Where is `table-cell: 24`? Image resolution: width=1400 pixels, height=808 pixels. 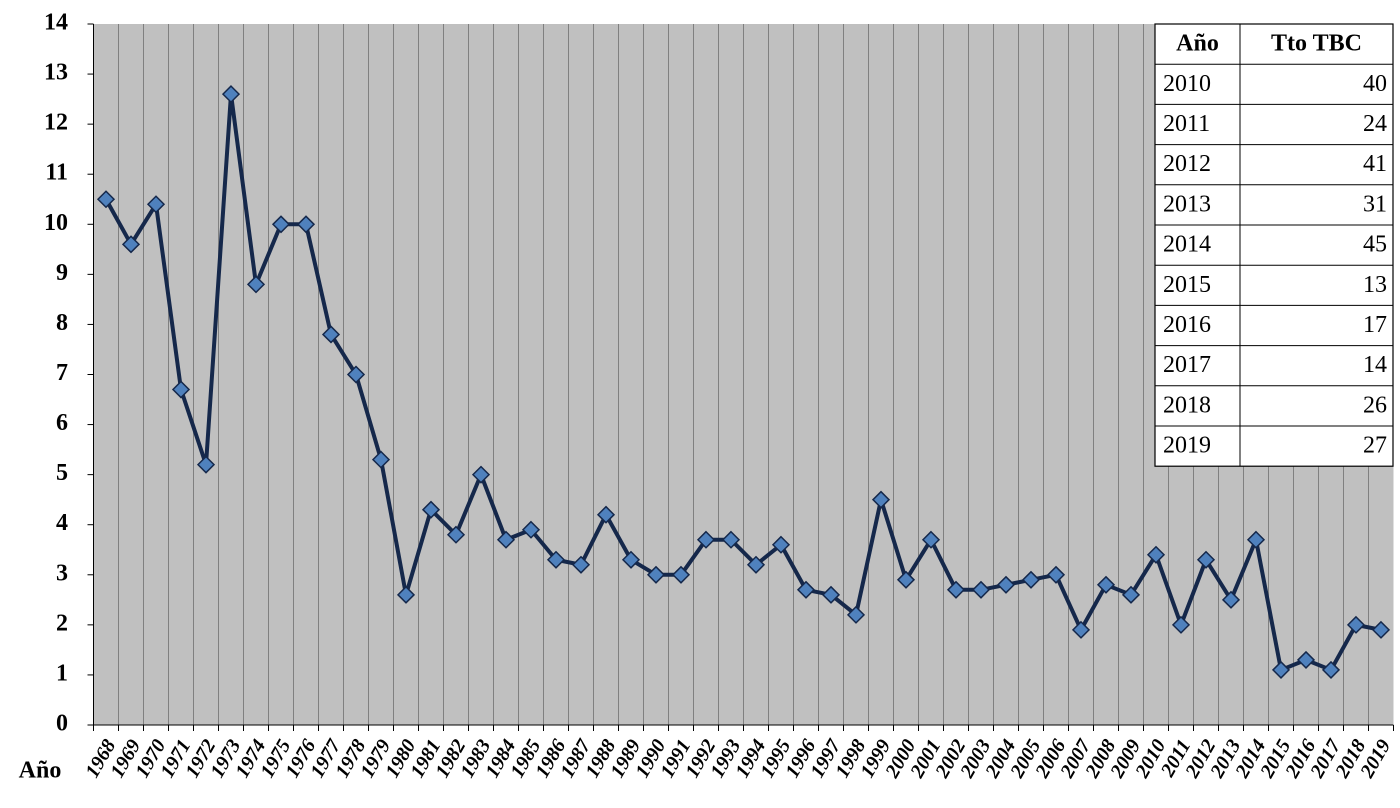
table-cell: 24 is located at coordinates (1375, 124).